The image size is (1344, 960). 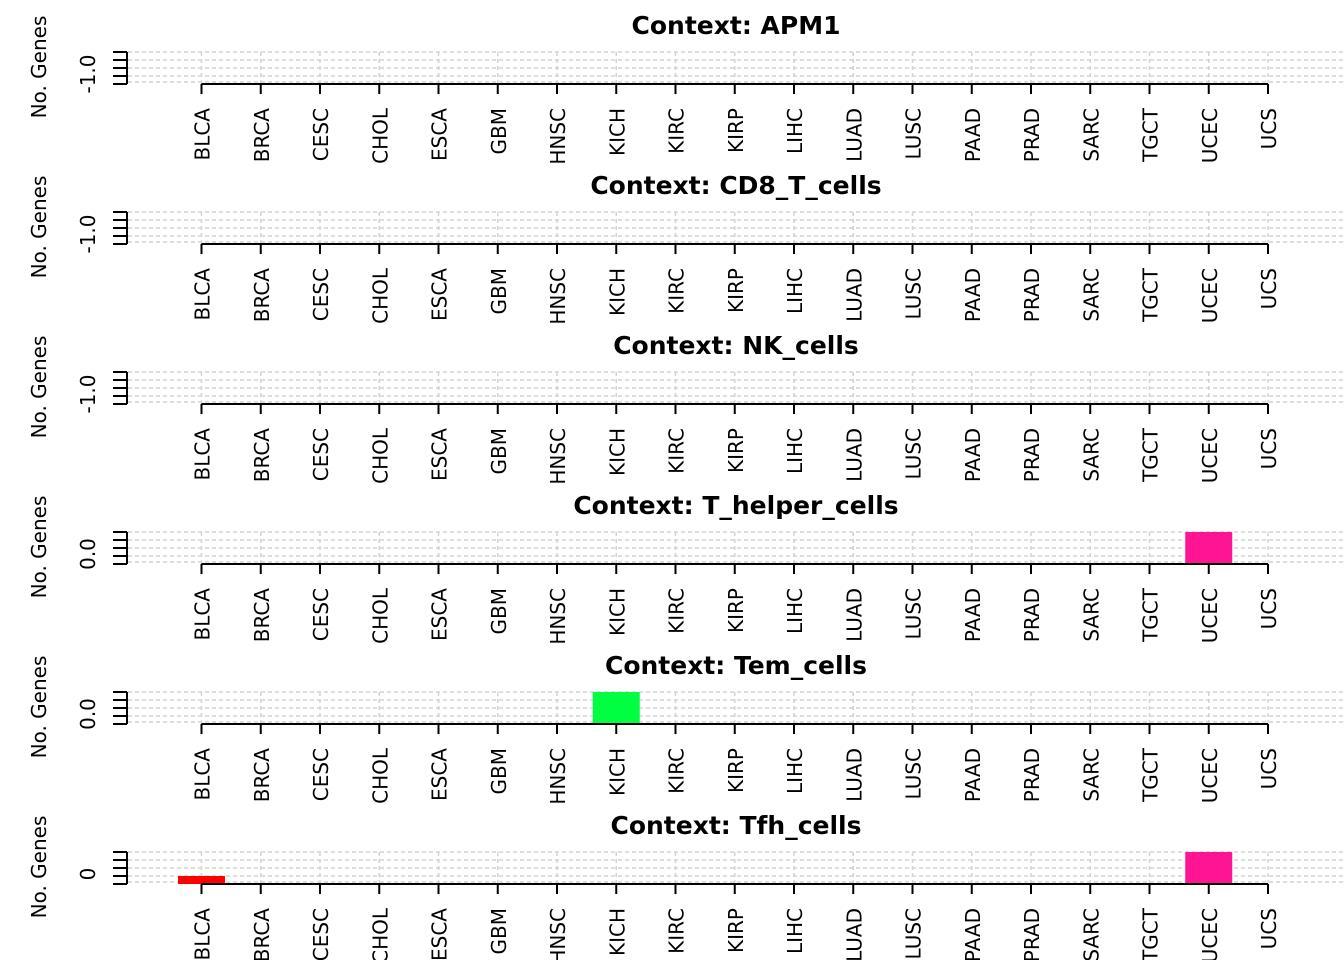 I want to click on bar-kich, so click(x=616, y=708).